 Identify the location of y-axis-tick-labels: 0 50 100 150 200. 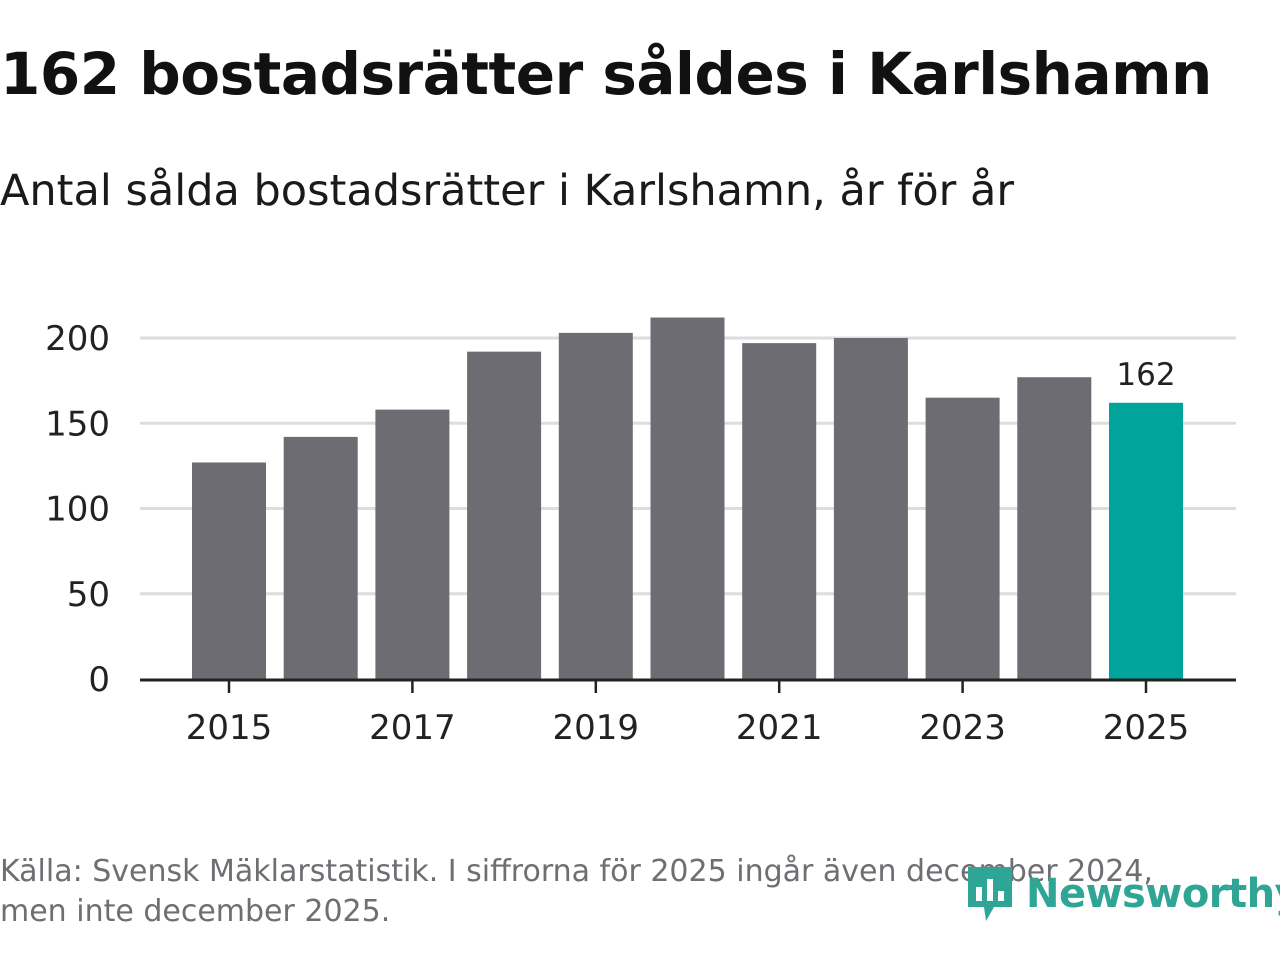
(77, 509).